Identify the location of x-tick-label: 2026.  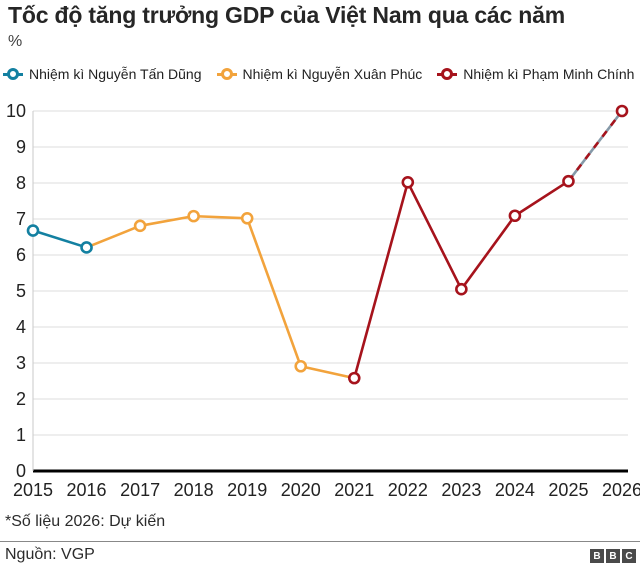
(621, 490).